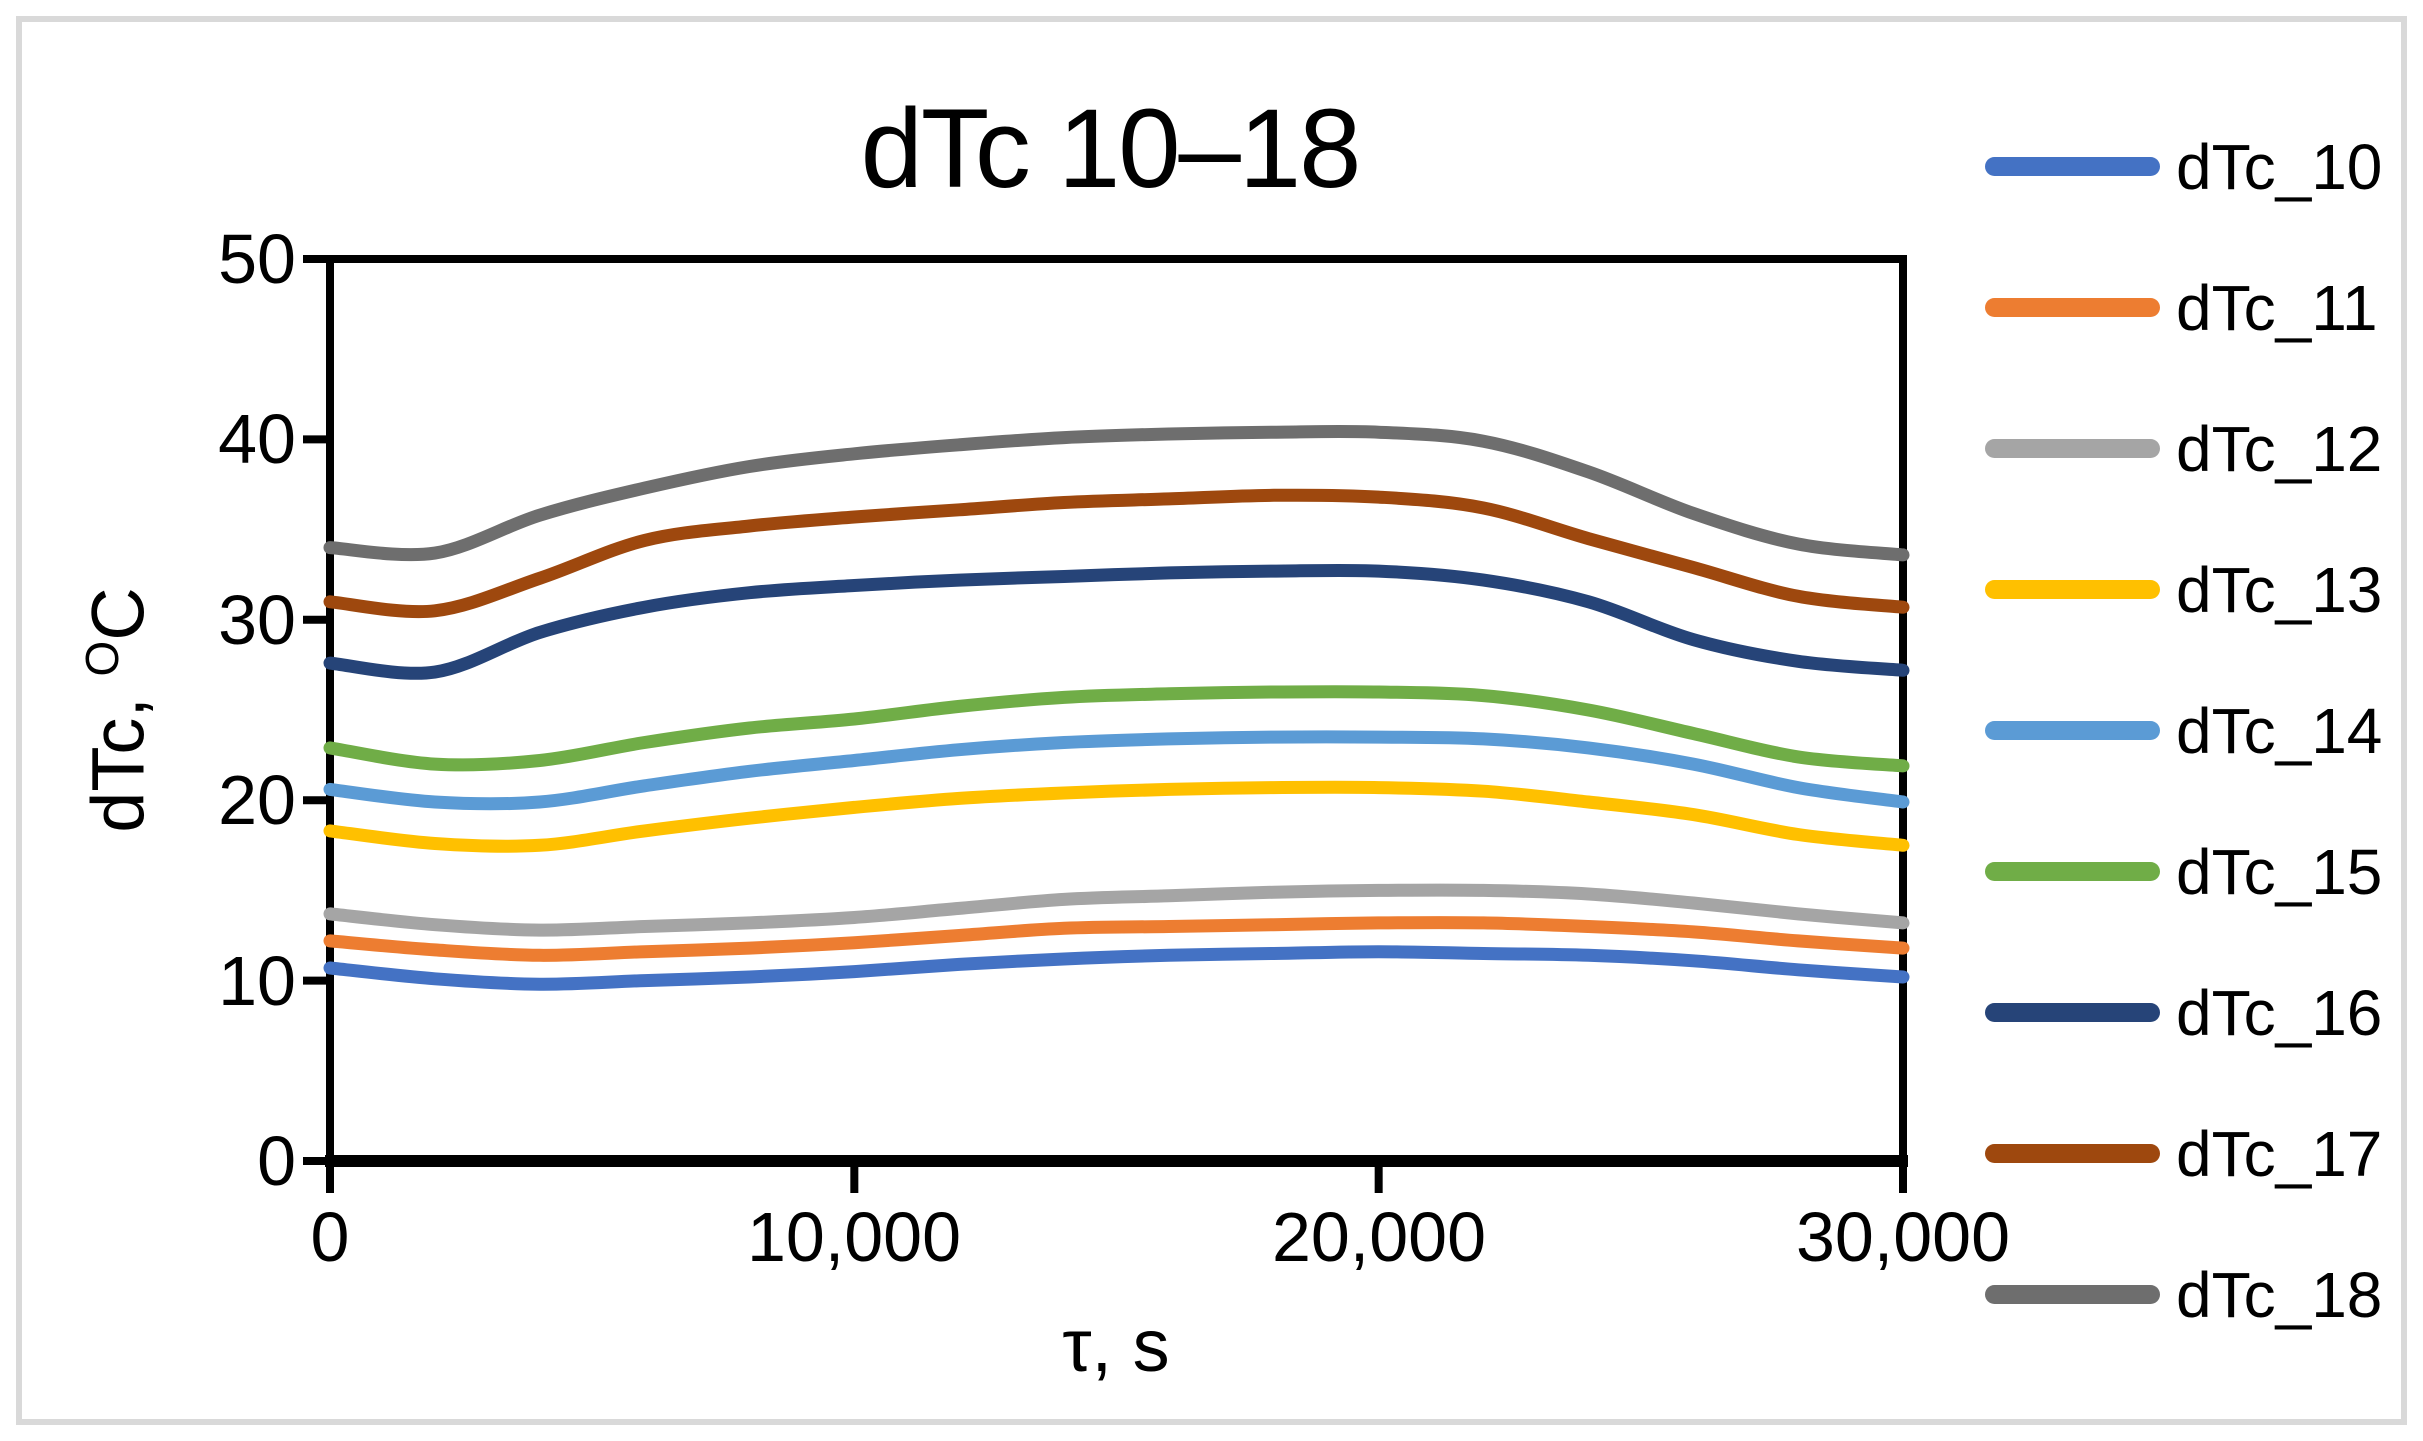 The image size is (2423, 1441). What do you see at coordinates (276, 1161) in the screenshot?
I see `y-tick-label-0: 0` at bounding box center [276, 1161].